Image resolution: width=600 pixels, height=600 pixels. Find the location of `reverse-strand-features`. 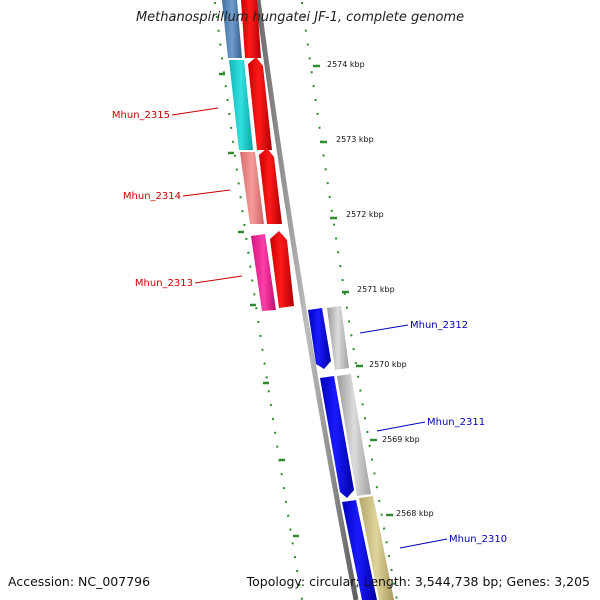

reverse-strand-features is located at coordinates (351, 453).